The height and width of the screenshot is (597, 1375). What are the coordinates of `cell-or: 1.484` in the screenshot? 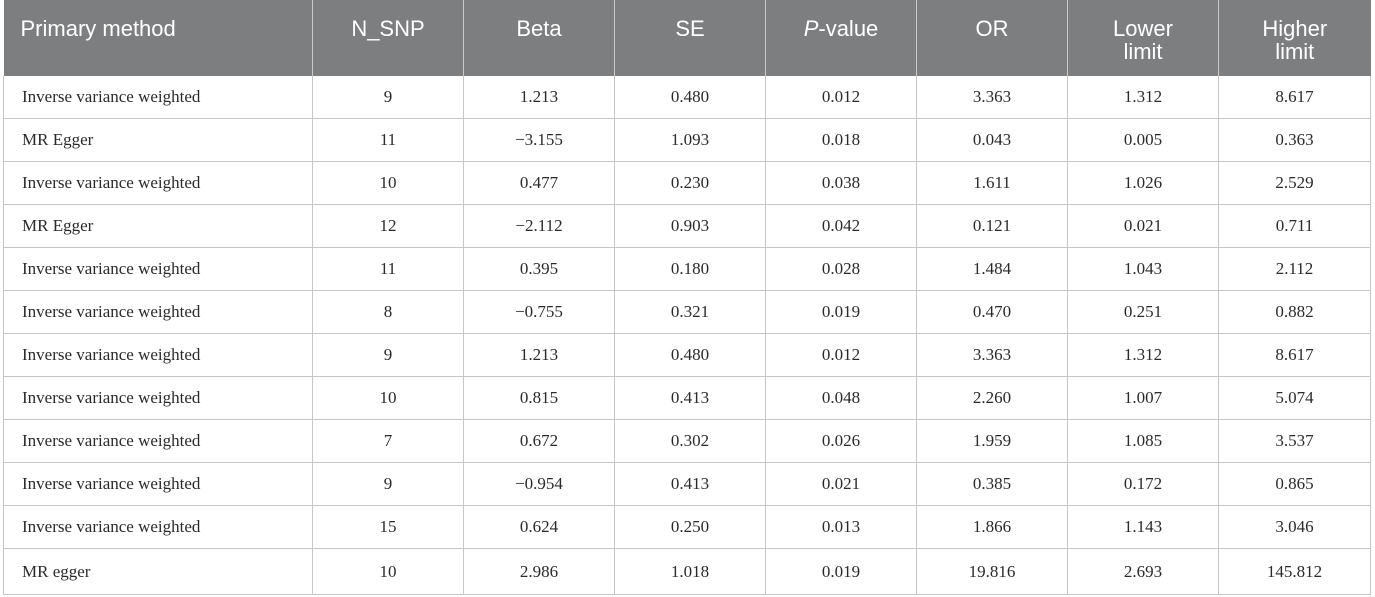 It's located at (992, 269).